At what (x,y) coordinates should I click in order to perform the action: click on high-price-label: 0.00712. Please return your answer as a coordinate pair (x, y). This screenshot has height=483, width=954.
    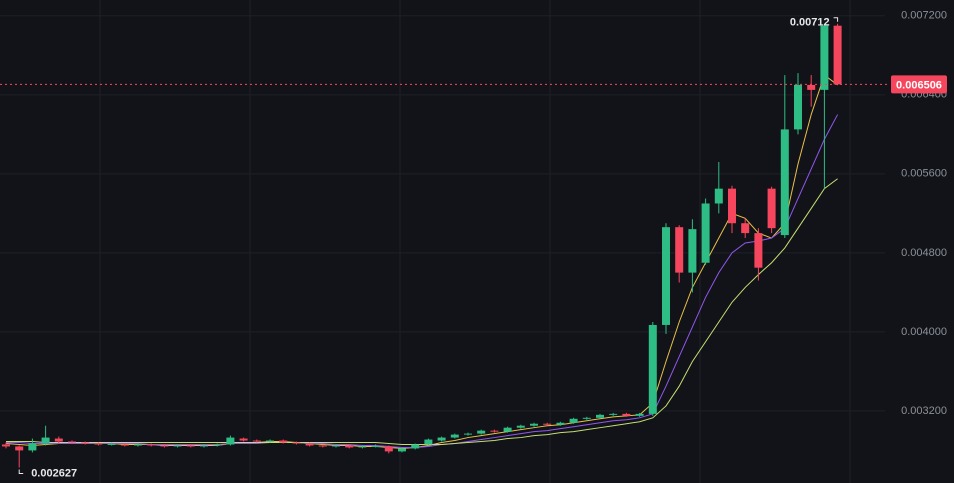
    Looking at the image, I should click on (810, 23).